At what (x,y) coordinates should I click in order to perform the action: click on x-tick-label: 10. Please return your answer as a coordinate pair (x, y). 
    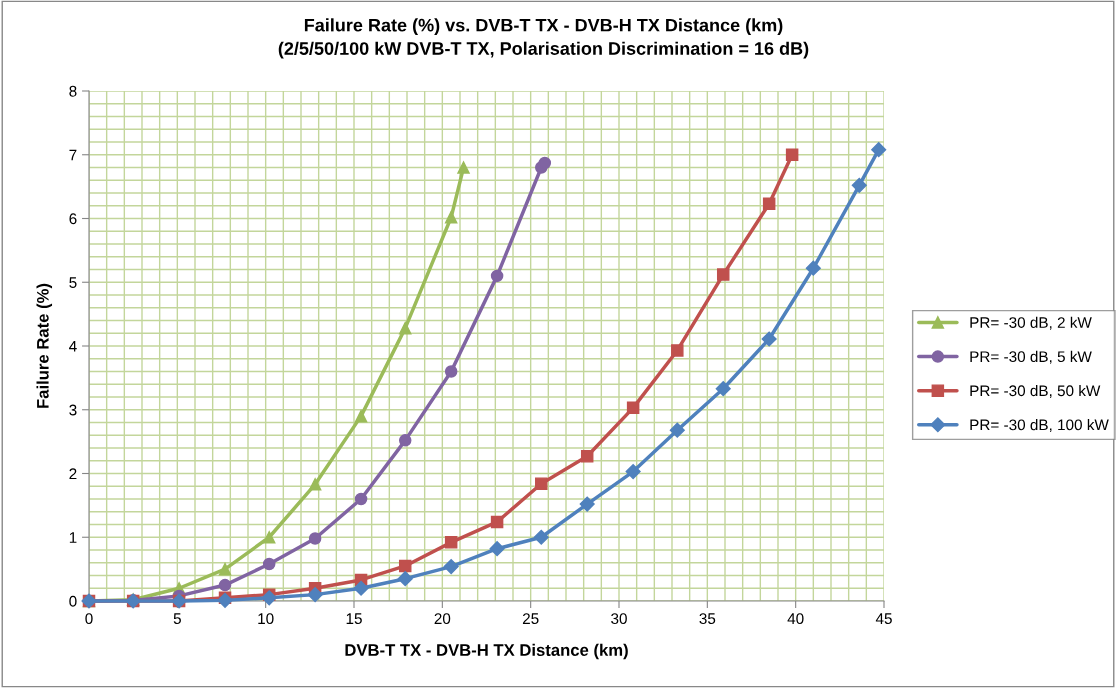
    Looking at the image, I should click on (266, 619).